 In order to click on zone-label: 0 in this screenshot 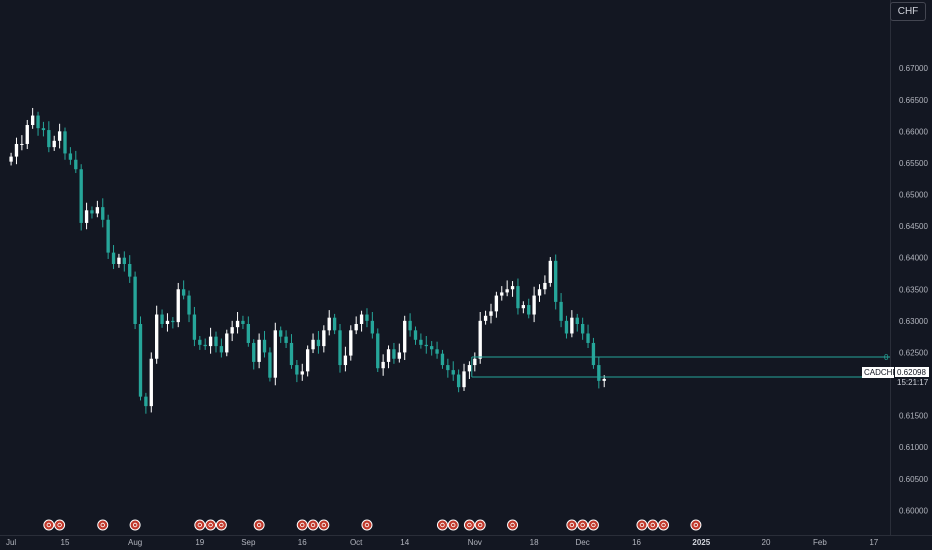, I will do `click(886, 357)`.